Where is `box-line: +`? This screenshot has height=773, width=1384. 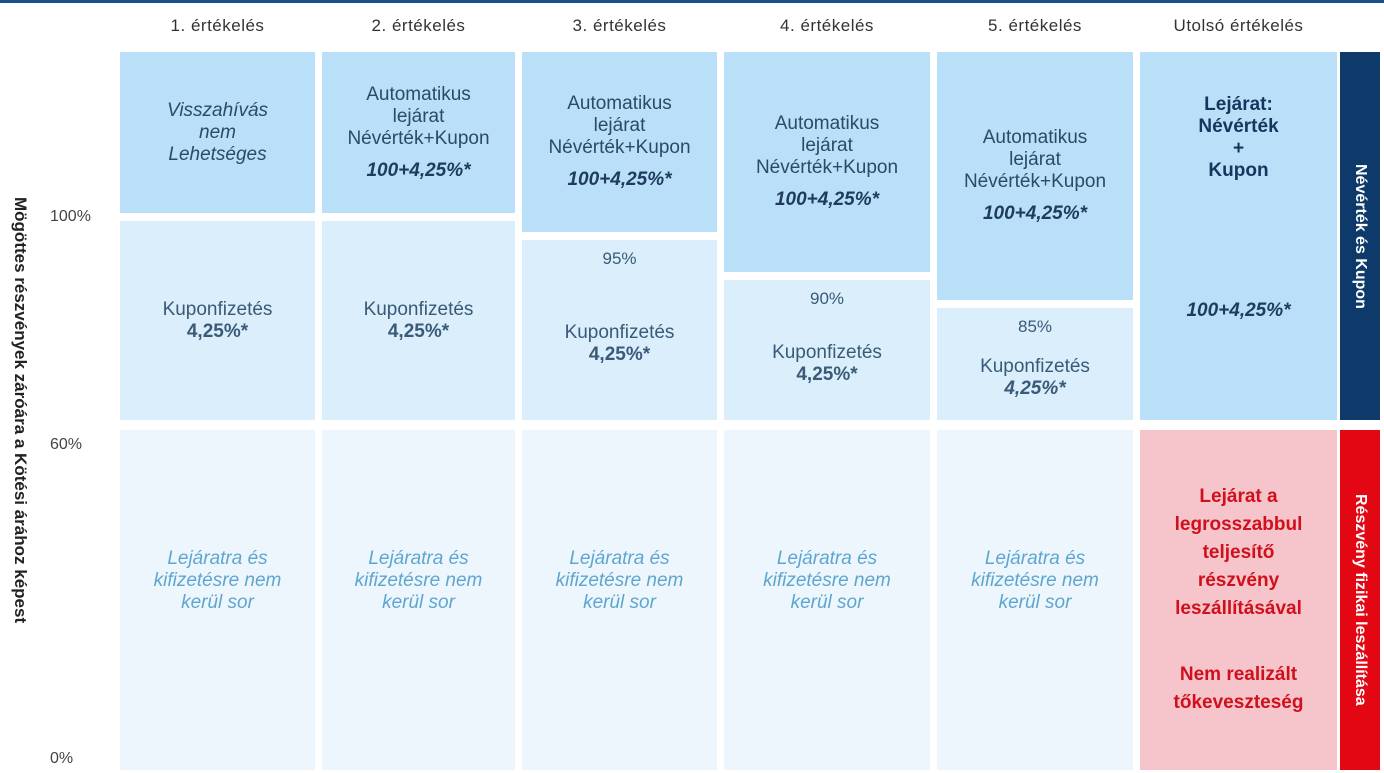
box-line: + is located at coordinates (1238, 148).